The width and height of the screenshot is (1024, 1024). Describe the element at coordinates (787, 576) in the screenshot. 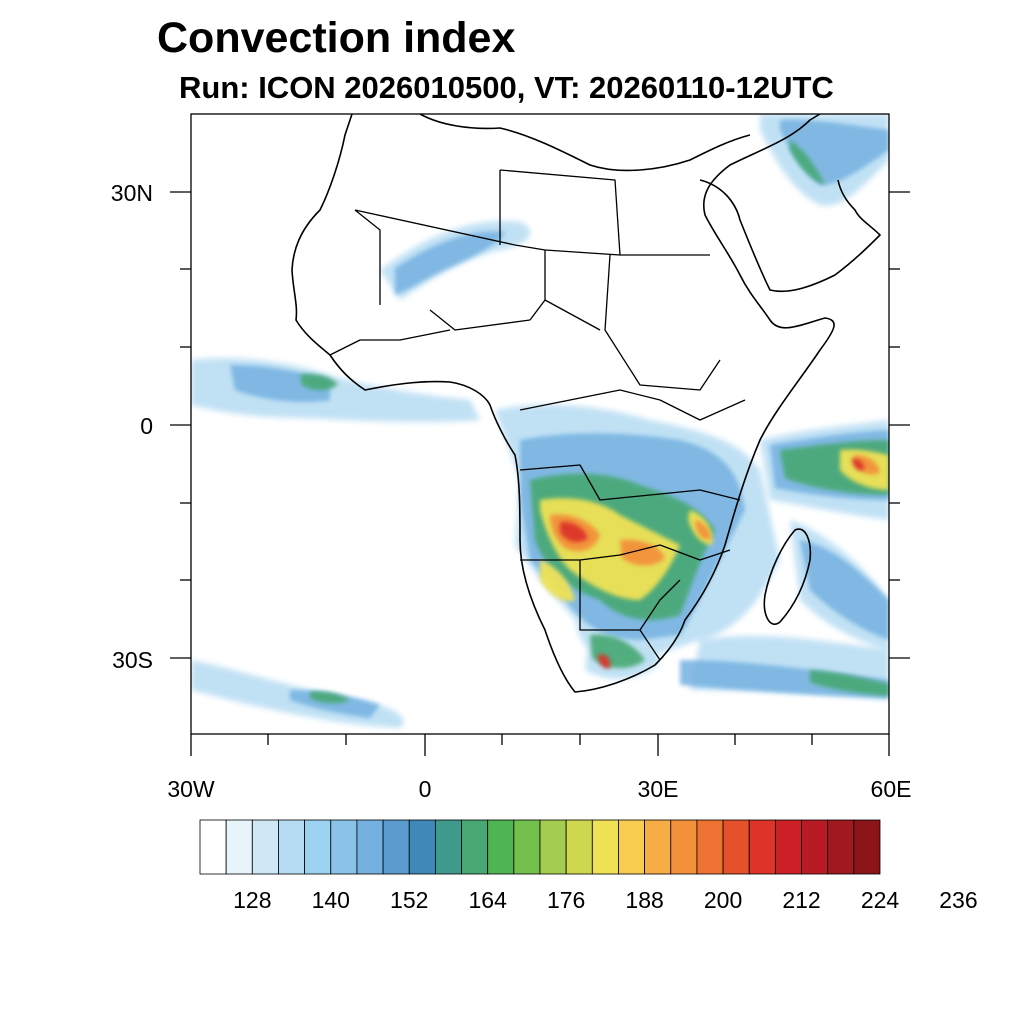

I see `madagascar-coastline` at that location.